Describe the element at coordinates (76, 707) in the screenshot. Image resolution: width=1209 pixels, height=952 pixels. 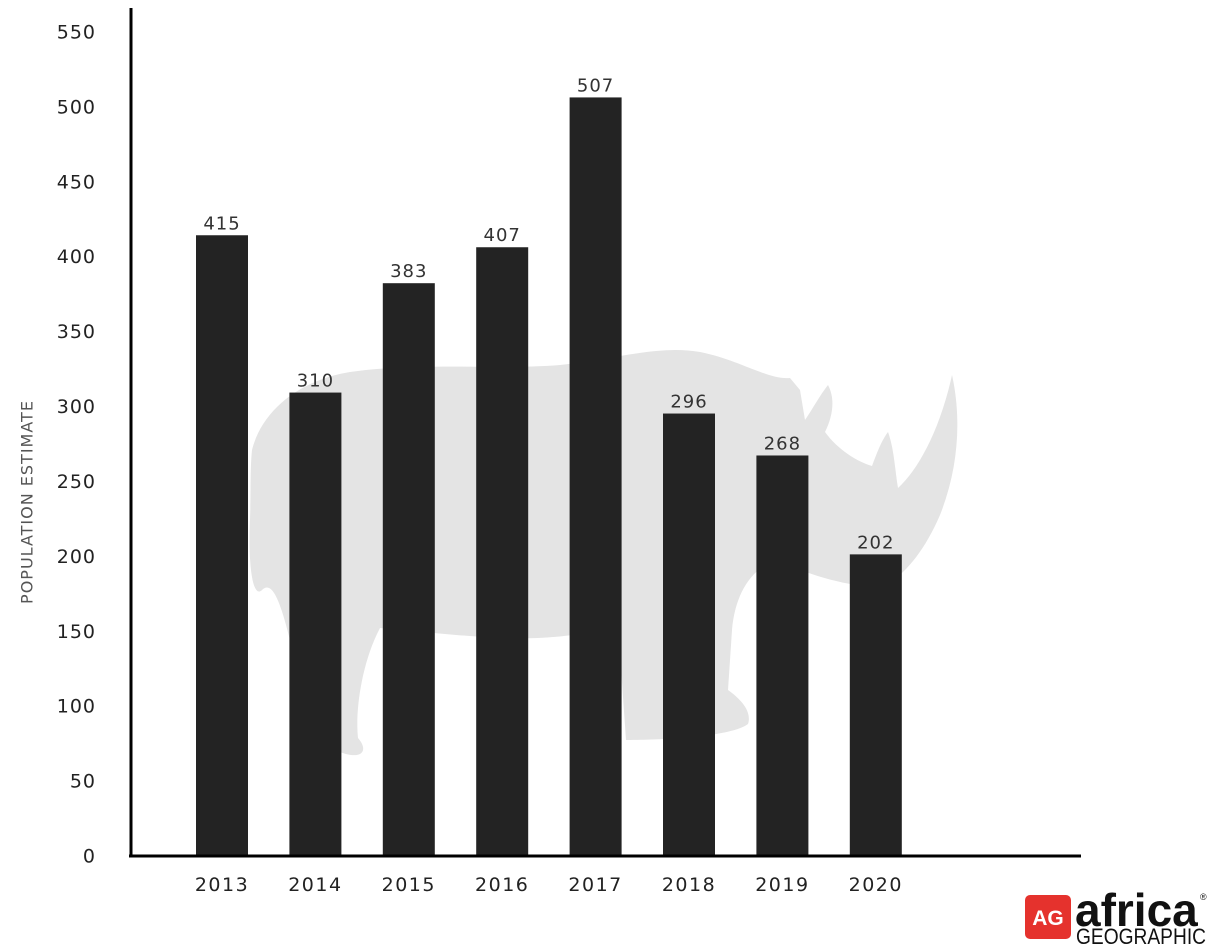
I see `y-tick-label: 100` at that location.